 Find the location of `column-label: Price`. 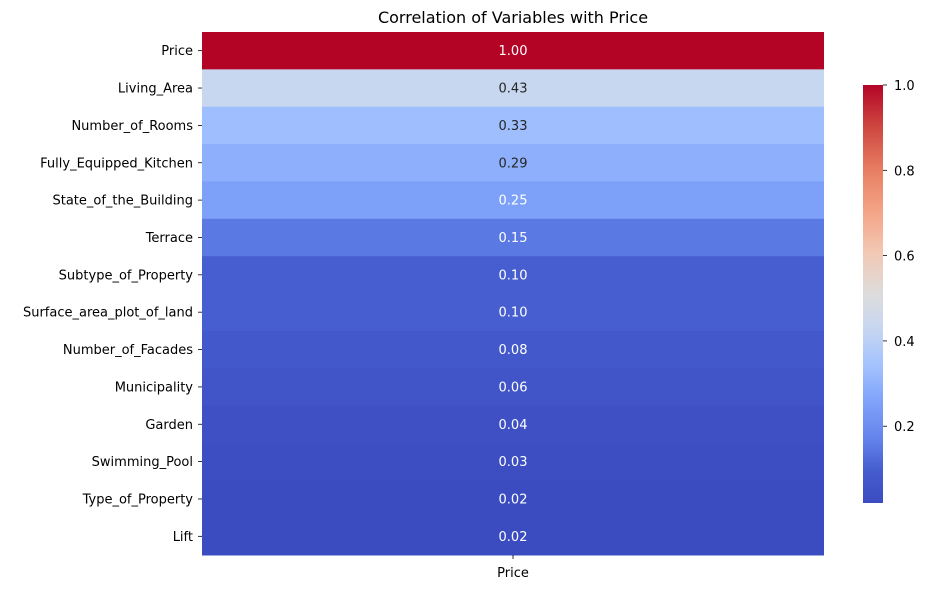

column-label: Price is located at coordinates (513, 573).